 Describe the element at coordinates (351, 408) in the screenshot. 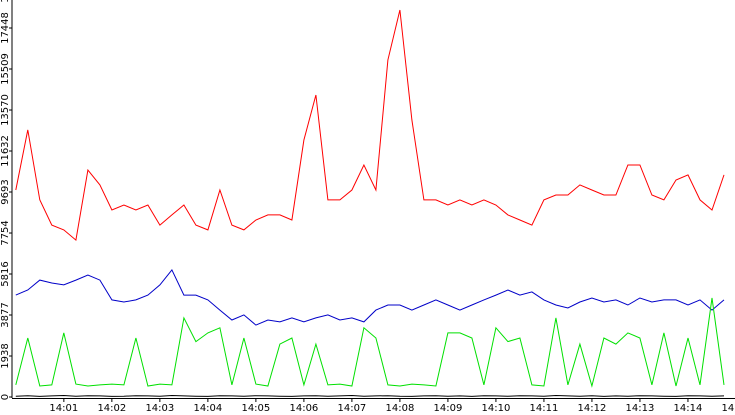

I see `x-tick-label: 14:07` at that location.